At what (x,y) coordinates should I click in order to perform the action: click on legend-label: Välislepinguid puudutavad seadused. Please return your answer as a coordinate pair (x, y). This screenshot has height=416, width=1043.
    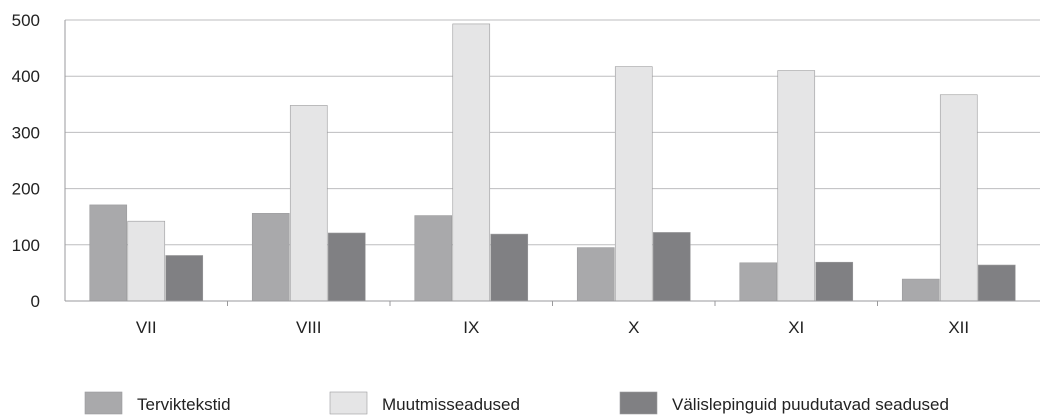
    Looking at the image, I should click on (810, 404).